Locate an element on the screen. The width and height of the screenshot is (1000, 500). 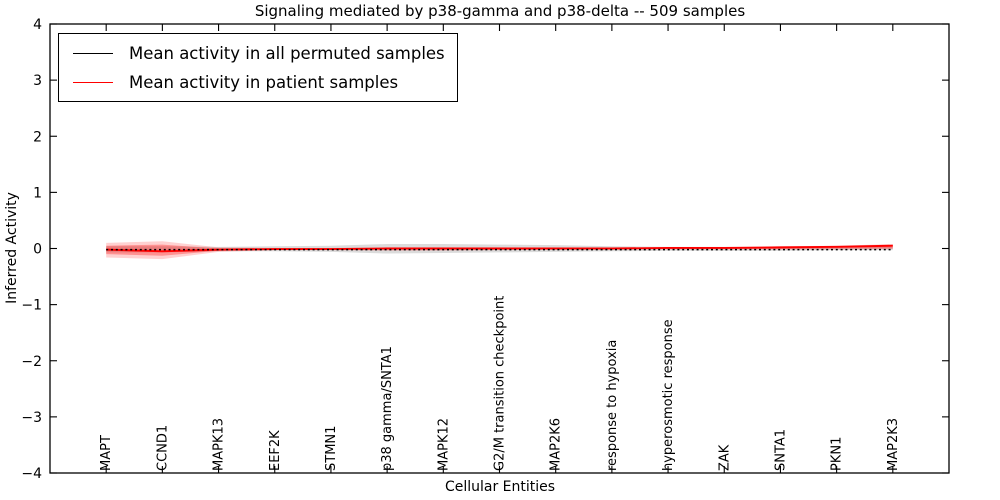
legend-item-patient: Mean activity in patient samples is located at coordinates (259, 82).